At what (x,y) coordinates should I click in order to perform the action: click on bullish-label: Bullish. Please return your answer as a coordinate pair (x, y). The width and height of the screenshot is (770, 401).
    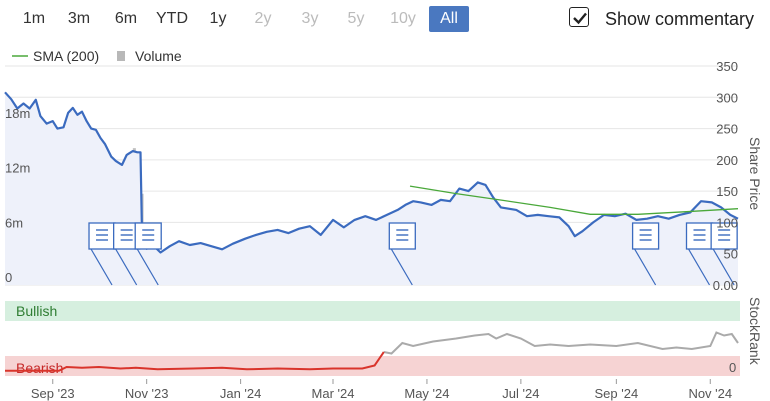
    Looking at the image, I should click on (36, 311).